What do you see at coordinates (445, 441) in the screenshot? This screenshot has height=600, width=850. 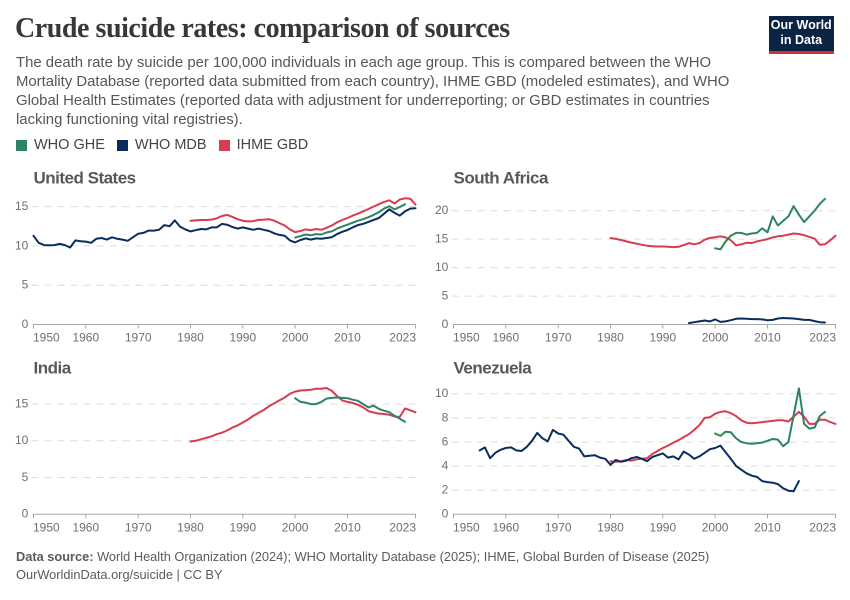 I see `svg-text: 6` at bounding box center [445, 441].